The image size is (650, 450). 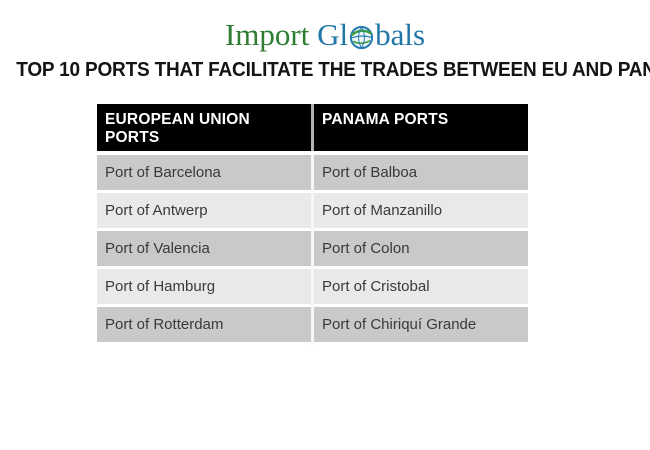 What do you see at coordinates (205, 324) in the screenshot?
I see `cell-eu-port: Port of Rotterdam` at bounding box center [205, 324].